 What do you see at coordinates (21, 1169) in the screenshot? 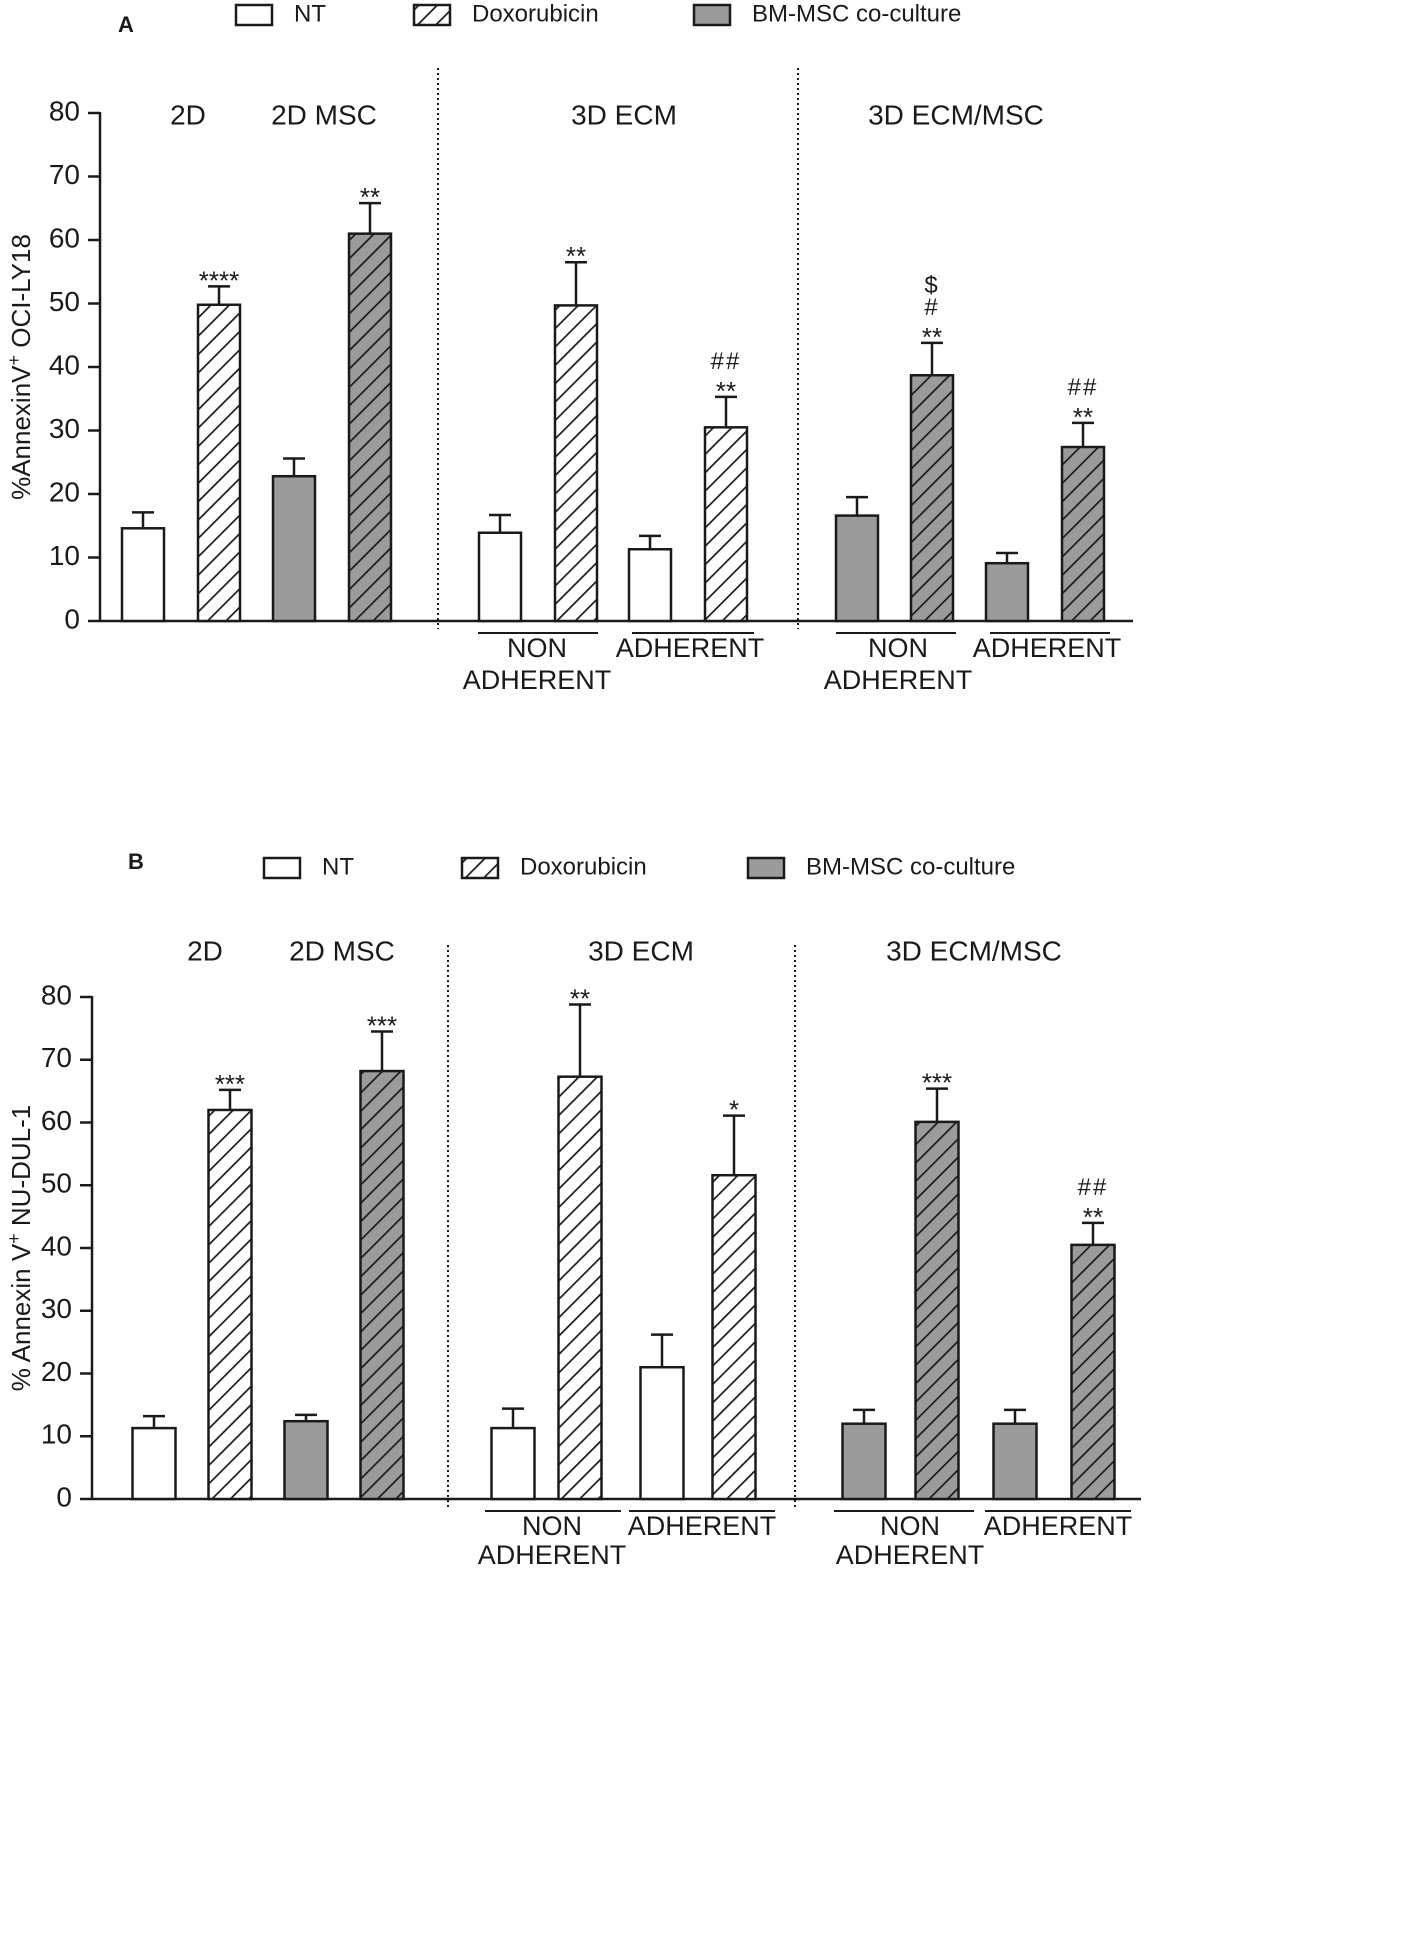
I see `y-axis-label-rest: NU-DUL-1` at bounding box center [21, 1169].